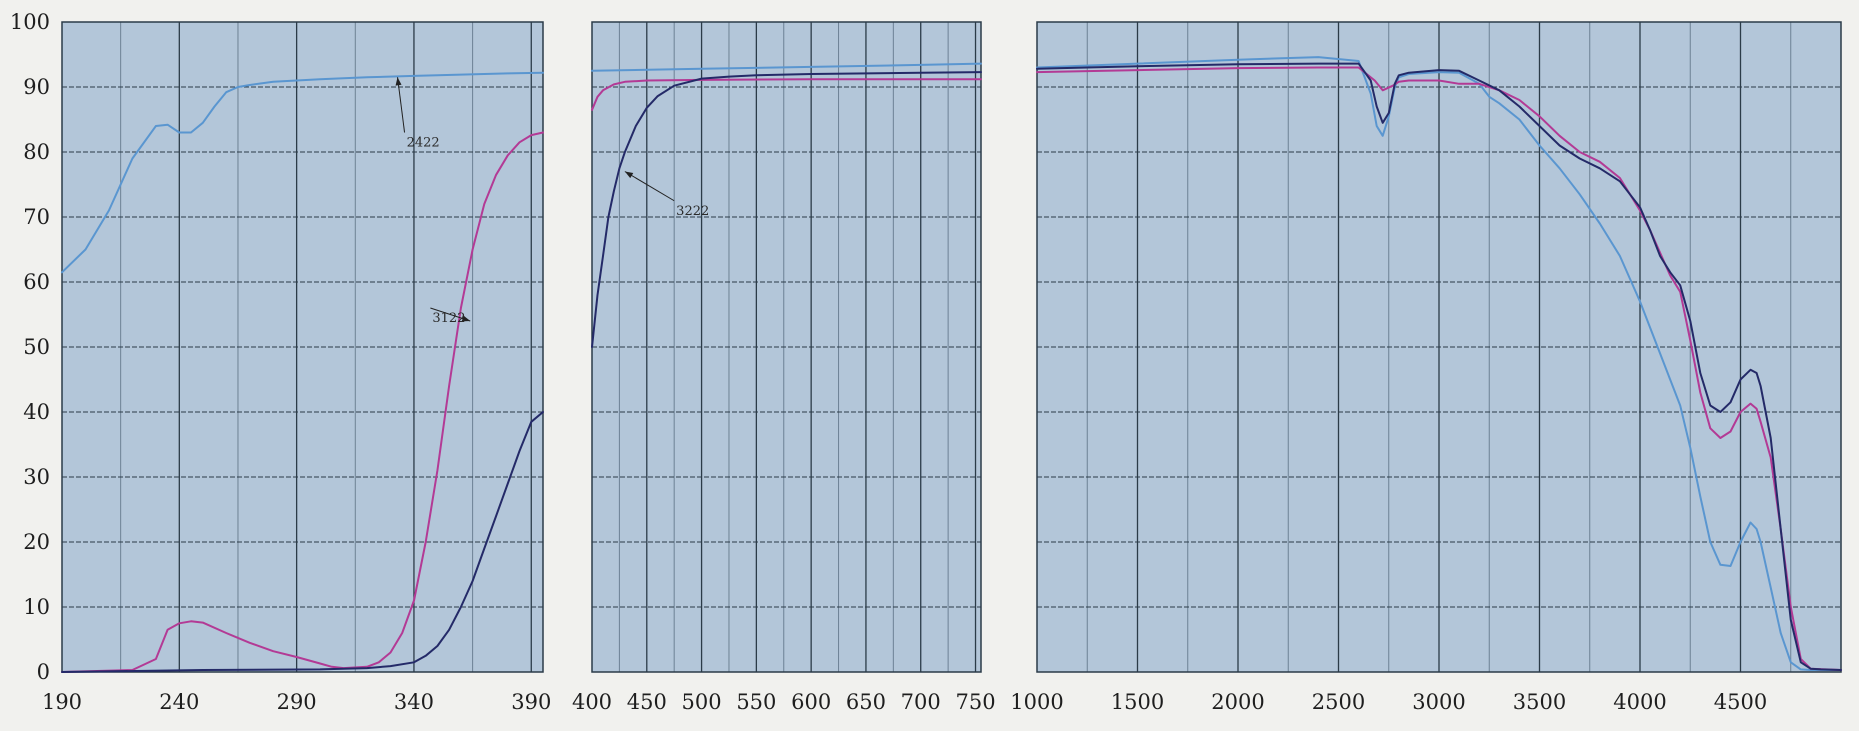 This screenshot has width=1859, height=731. I want to click on x-tick-label: 3000, so click(1438, 702).